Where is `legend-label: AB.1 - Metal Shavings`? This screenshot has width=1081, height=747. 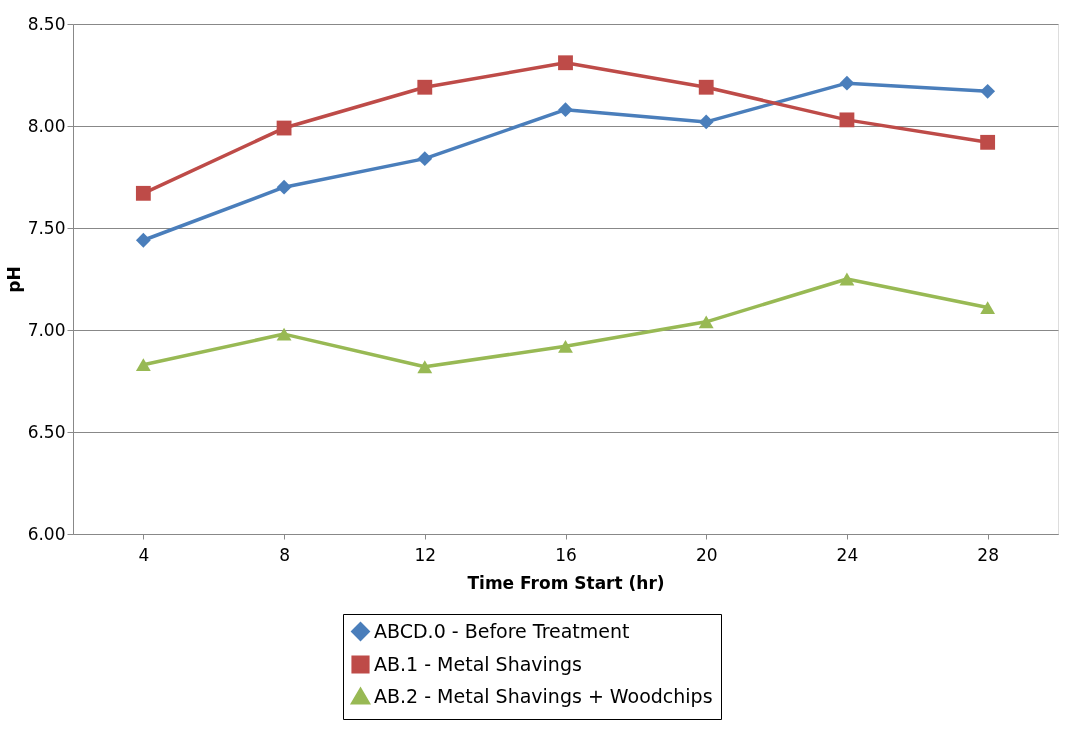
legend-label: AB.1 - Metal Shavings is located at coordinates (478, 663).